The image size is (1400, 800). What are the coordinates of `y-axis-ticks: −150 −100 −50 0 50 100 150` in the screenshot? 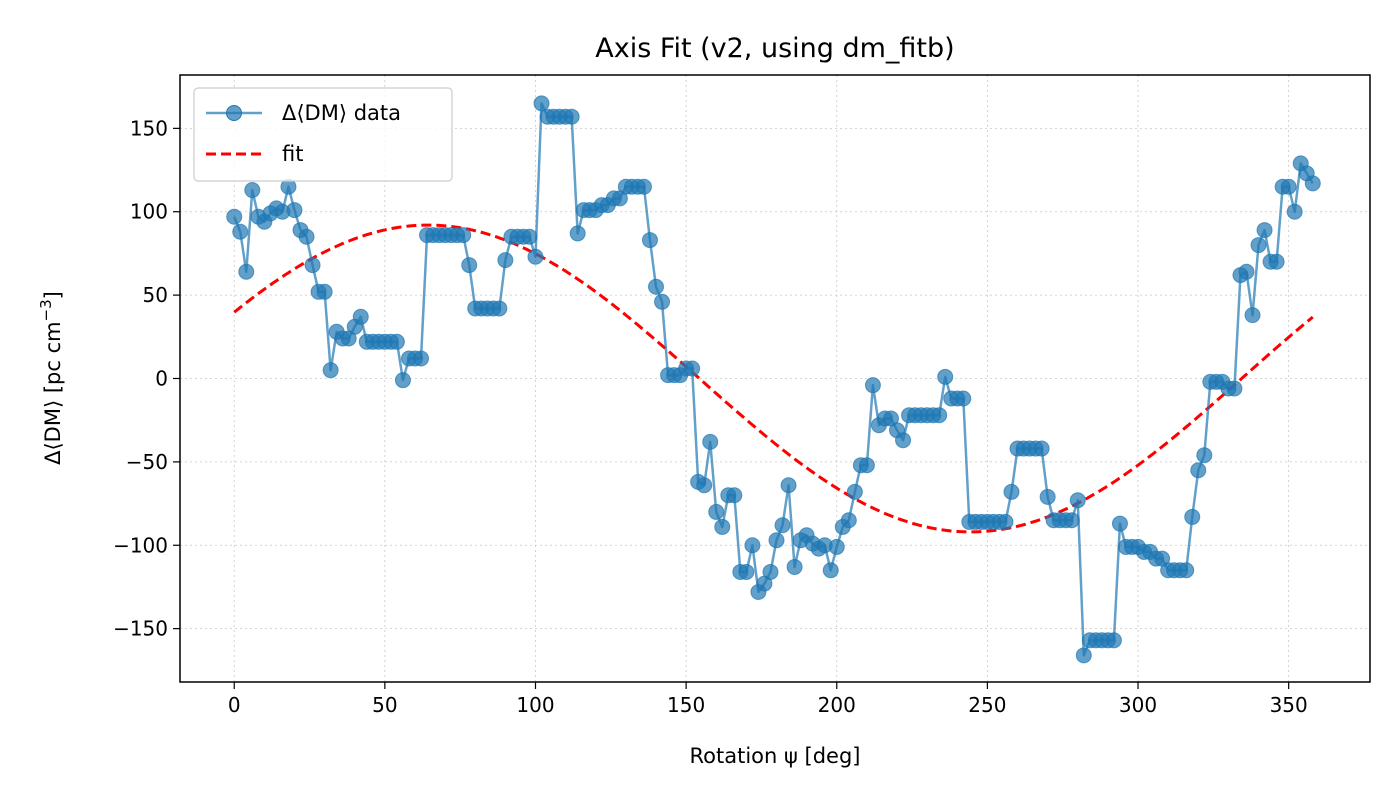 It's located at (146, 378).